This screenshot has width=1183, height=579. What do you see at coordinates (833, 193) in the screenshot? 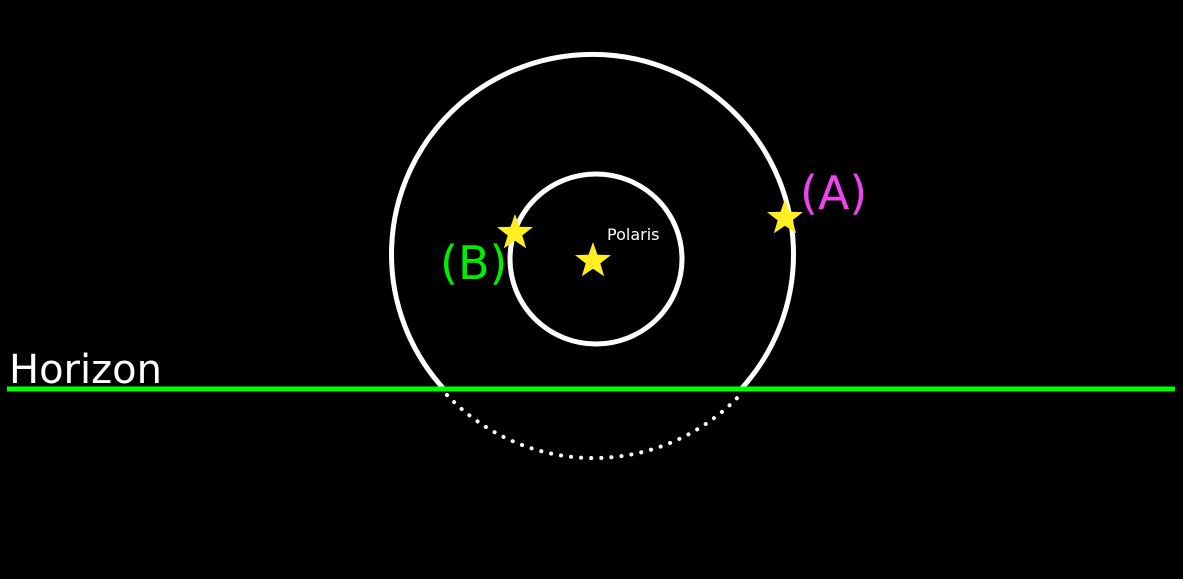
I see `star-a-label: (A)` at bounding box center [833, 193].